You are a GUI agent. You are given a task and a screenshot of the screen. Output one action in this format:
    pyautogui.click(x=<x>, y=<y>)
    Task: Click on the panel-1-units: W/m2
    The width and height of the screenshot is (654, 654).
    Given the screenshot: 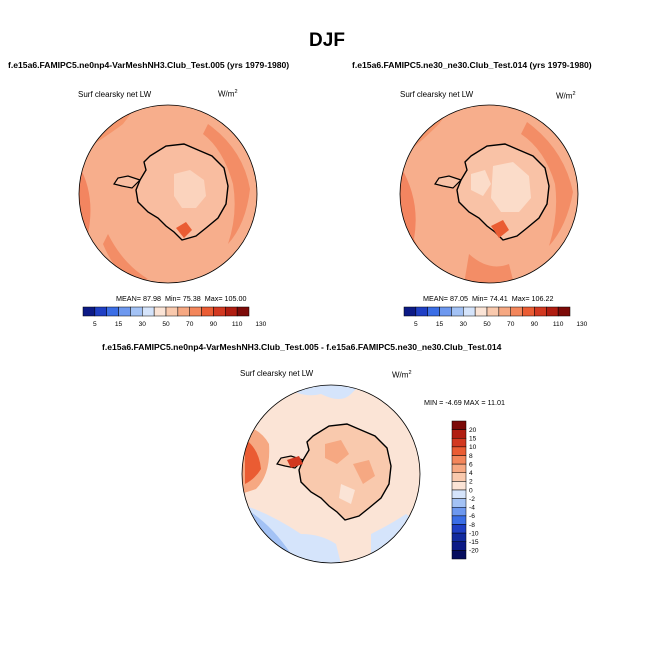 What is the action you would take?
    pyautogui.click(x=228, y=94)
    